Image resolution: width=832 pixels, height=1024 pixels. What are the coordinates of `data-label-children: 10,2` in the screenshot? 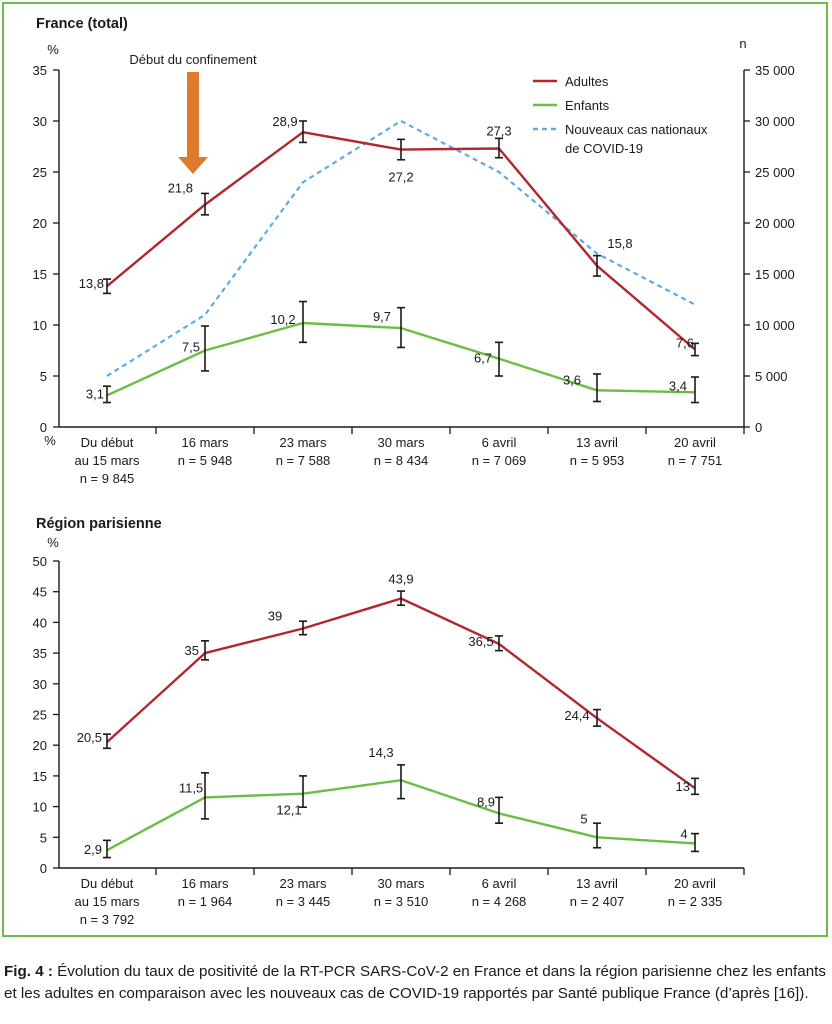 It's located at (282, 319).